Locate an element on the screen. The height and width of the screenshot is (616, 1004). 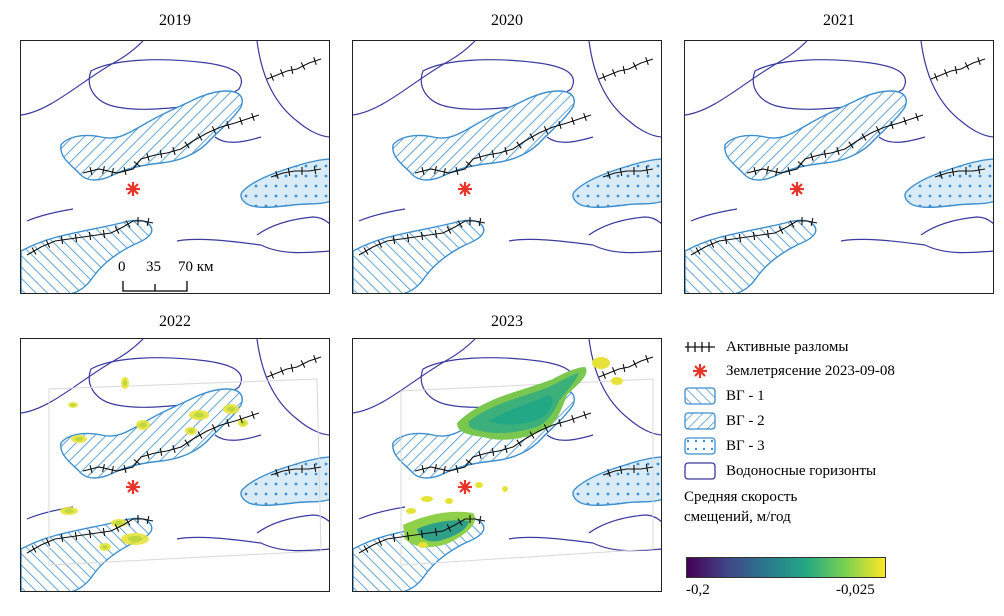
panel-title-2021: 2021 is located at coordinates (839, 20).